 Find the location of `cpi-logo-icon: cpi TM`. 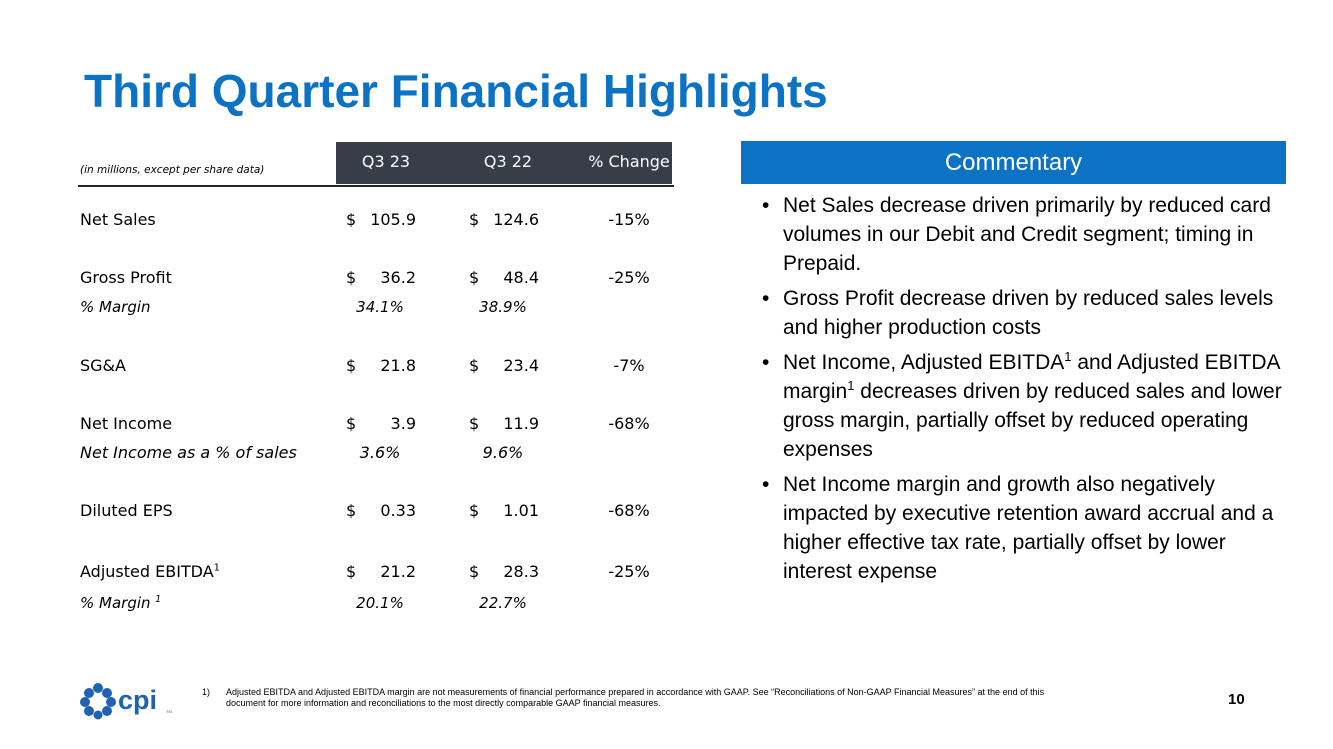

cpi-logo-icon: cpi TM is located at coordinates (126, 701).